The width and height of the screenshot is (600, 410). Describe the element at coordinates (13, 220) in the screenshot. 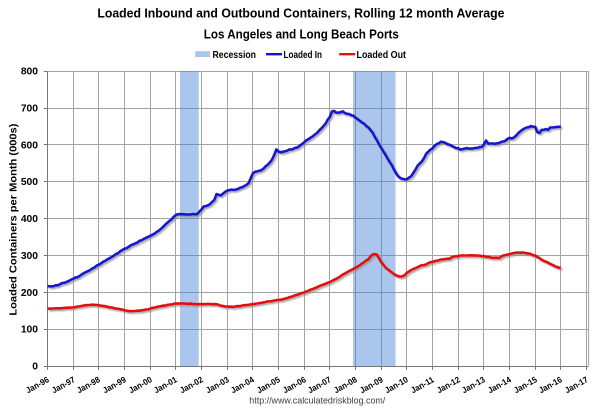

I see `svg-text:Loaded Containers per Month (0: Loaded Containers per Month (000s)` at that location.